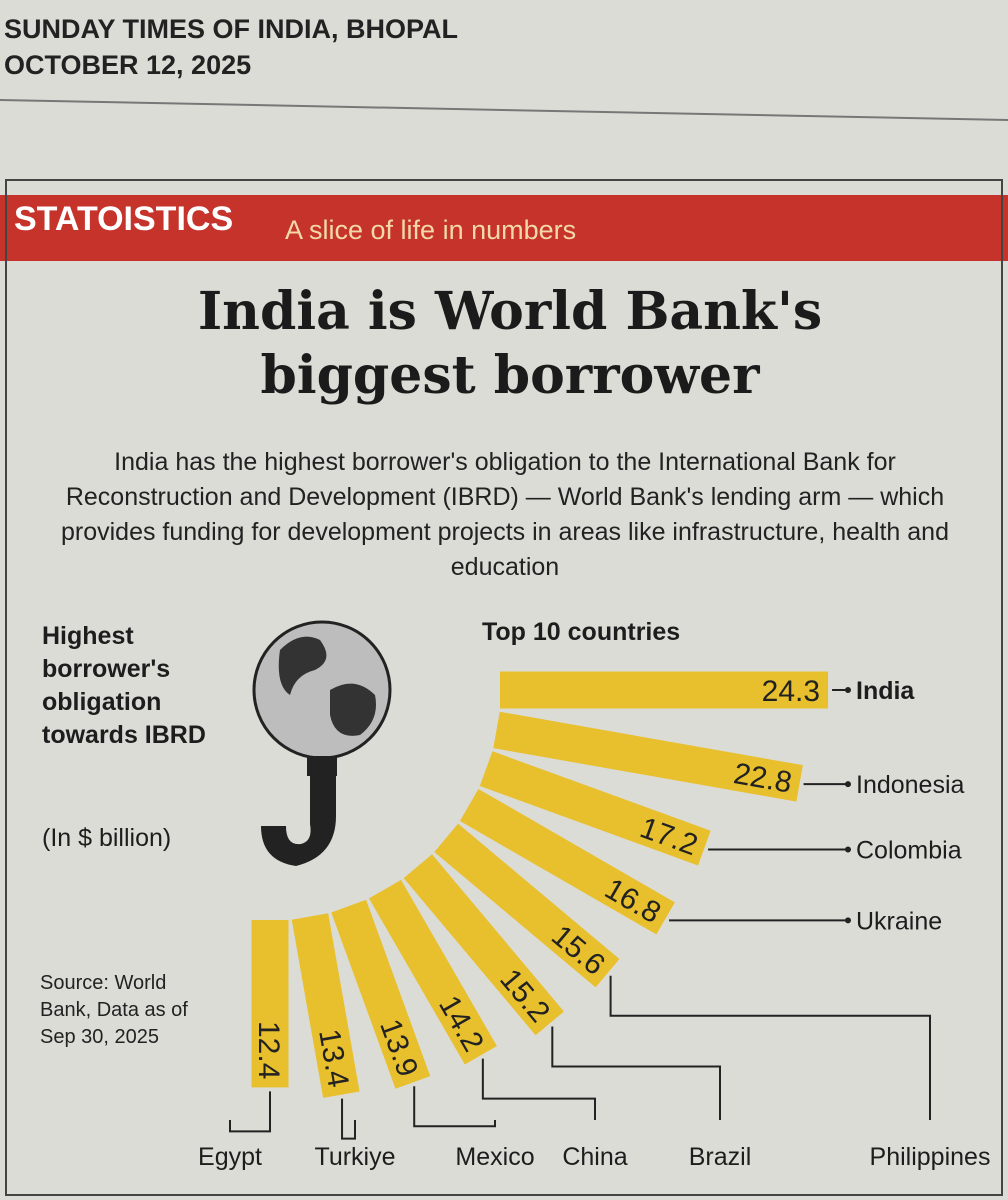  Describe the element at coordinates (510, 343) in the screenshot. I see `chart-title: India is World Bank's biggest borrower` at that location.